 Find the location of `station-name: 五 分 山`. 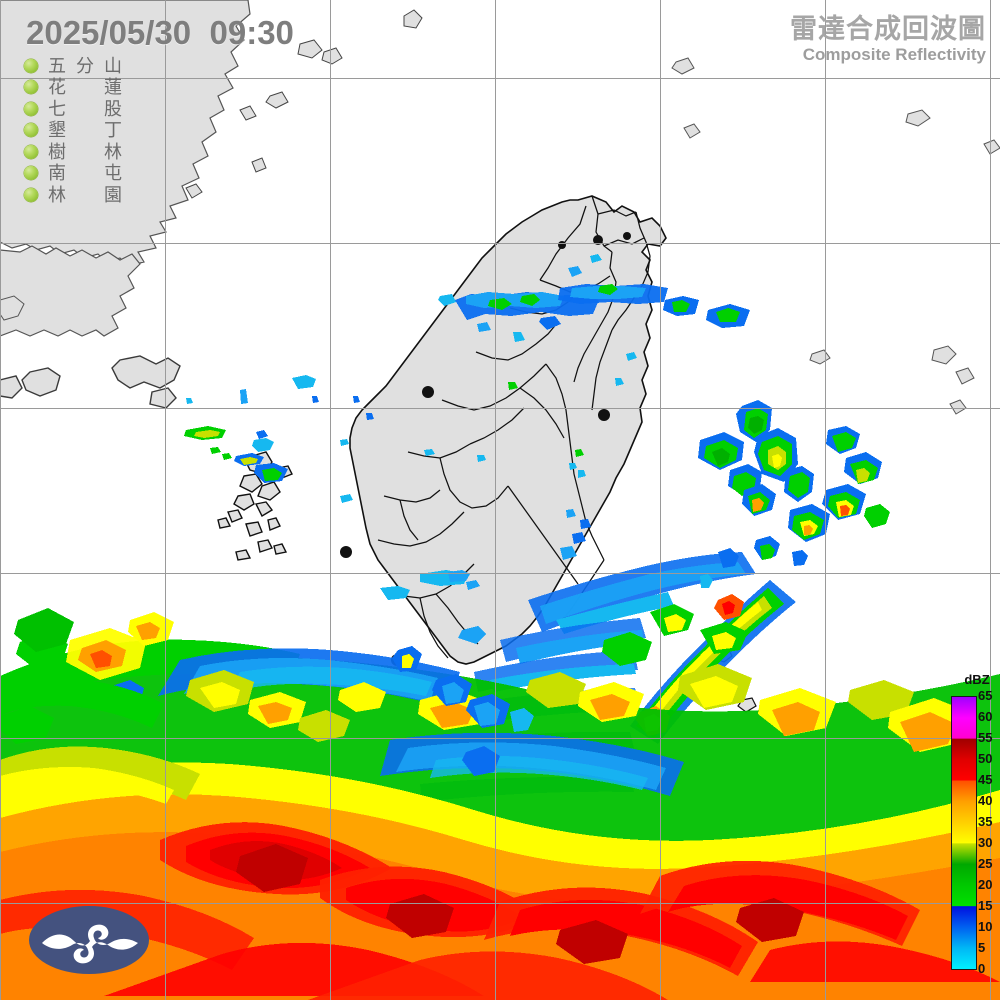

station-name: 五 分 山 is located at coordinates (85, 66).